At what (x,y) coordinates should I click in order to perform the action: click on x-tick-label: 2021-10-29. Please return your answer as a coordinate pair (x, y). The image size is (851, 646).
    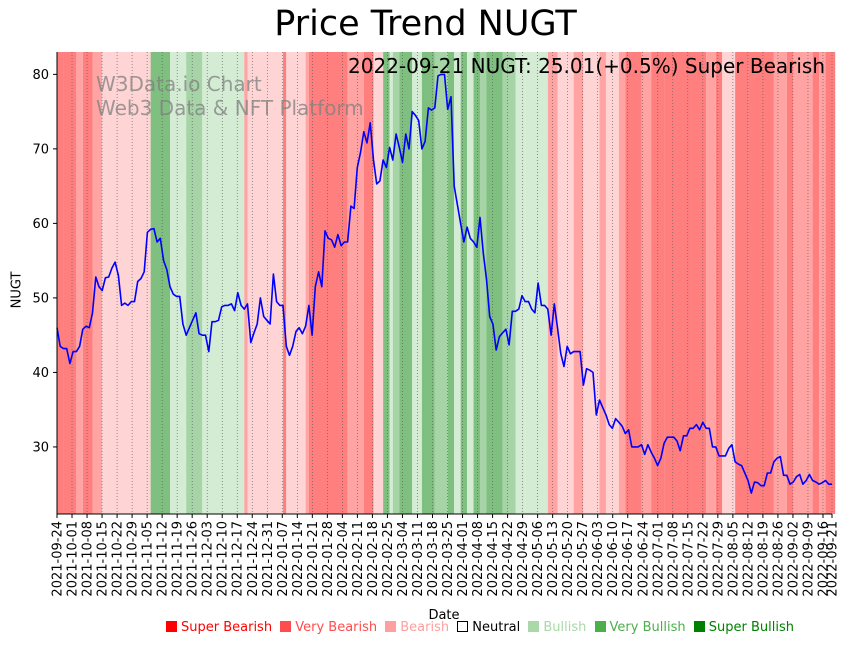
    Looking at the image, I should click on (133, 559).